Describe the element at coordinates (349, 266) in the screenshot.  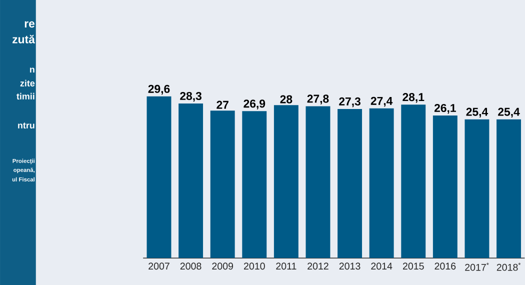
I see `x-tick-label: 2013` at that location.